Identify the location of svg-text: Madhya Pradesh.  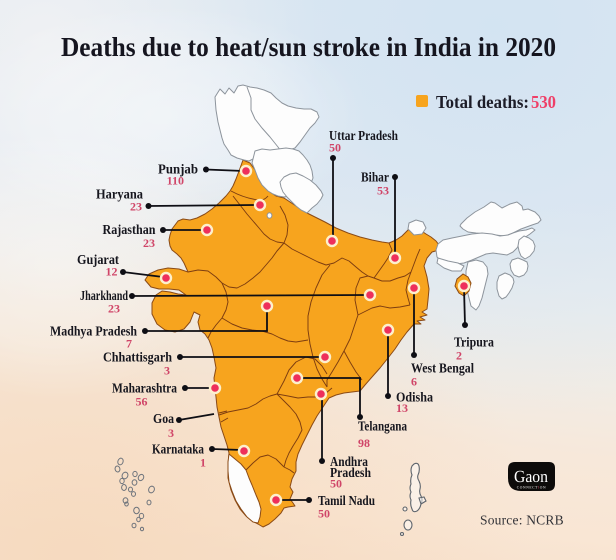
(93, 332).